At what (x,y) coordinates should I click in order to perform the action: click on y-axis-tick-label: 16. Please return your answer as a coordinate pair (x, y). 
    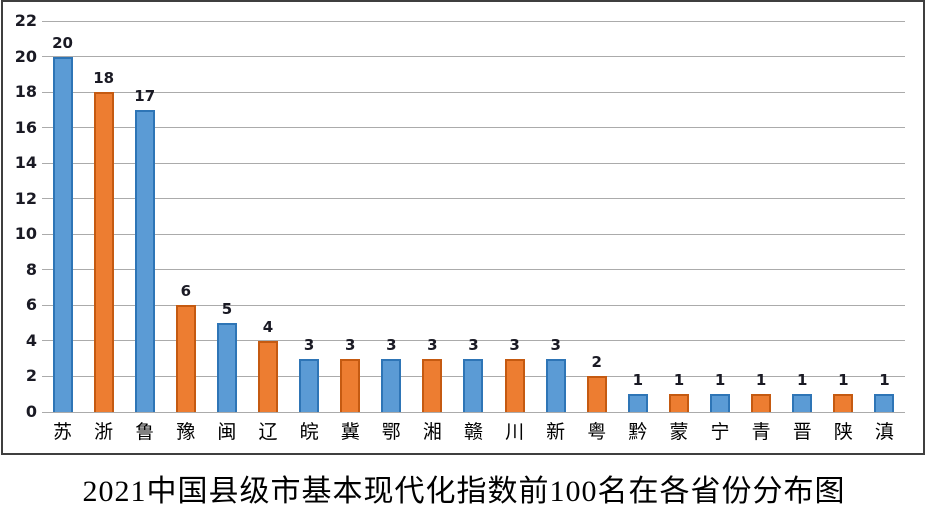
    Looking at the image, I should click on (25, 127).